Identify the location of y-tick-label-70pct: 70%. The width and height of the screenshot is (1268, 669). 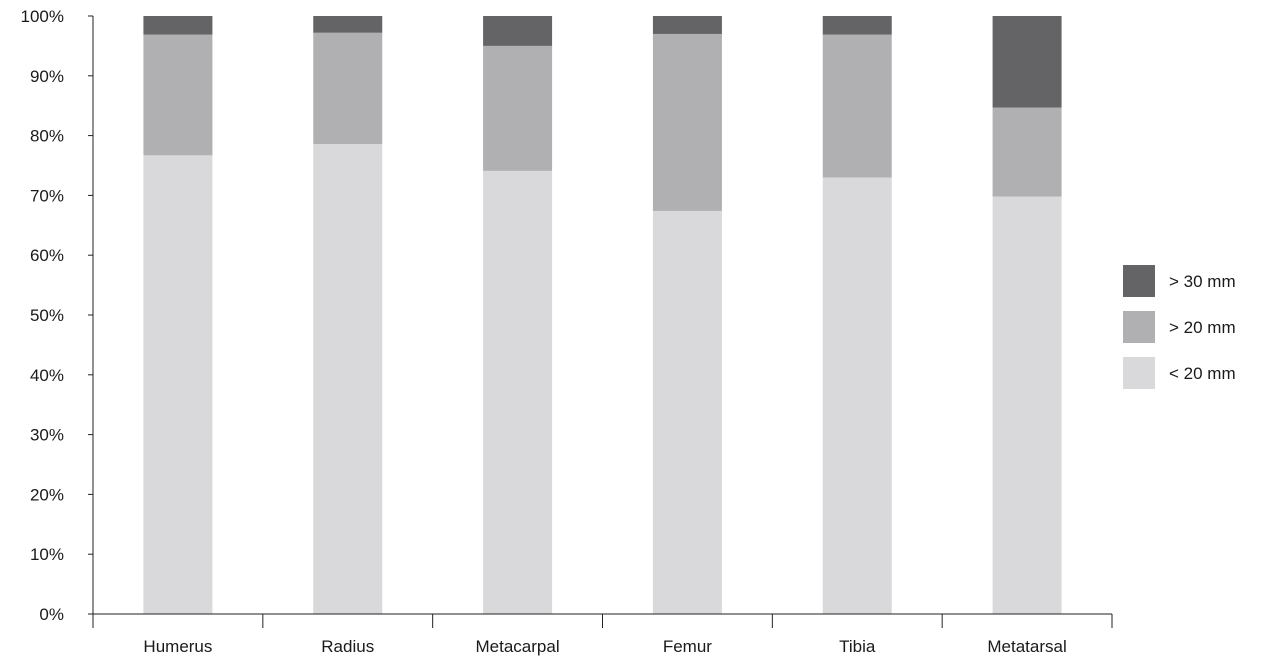
(47, 195).